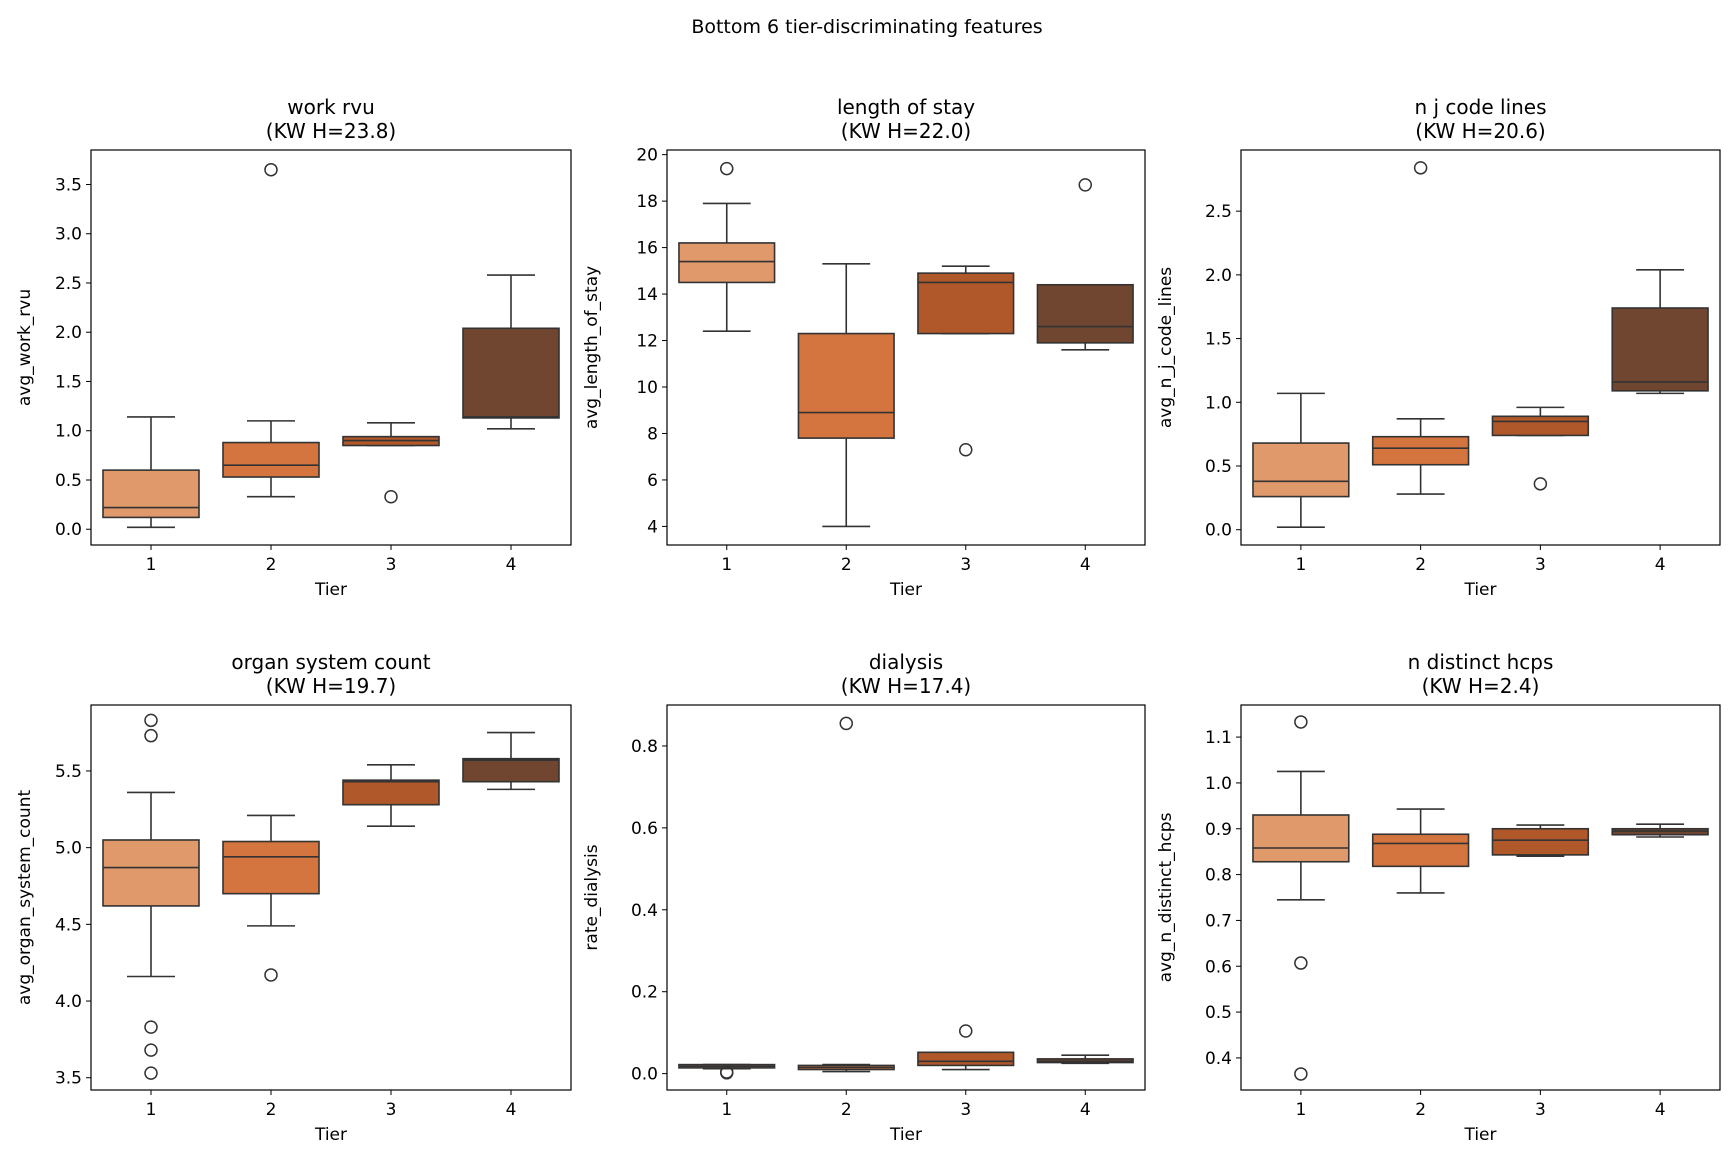 The height and width of the screenshot is (1176, 1734). Describe the element at coordinates (647, 342) in the screenshot. I see `y-tick-label: 12` at that location.